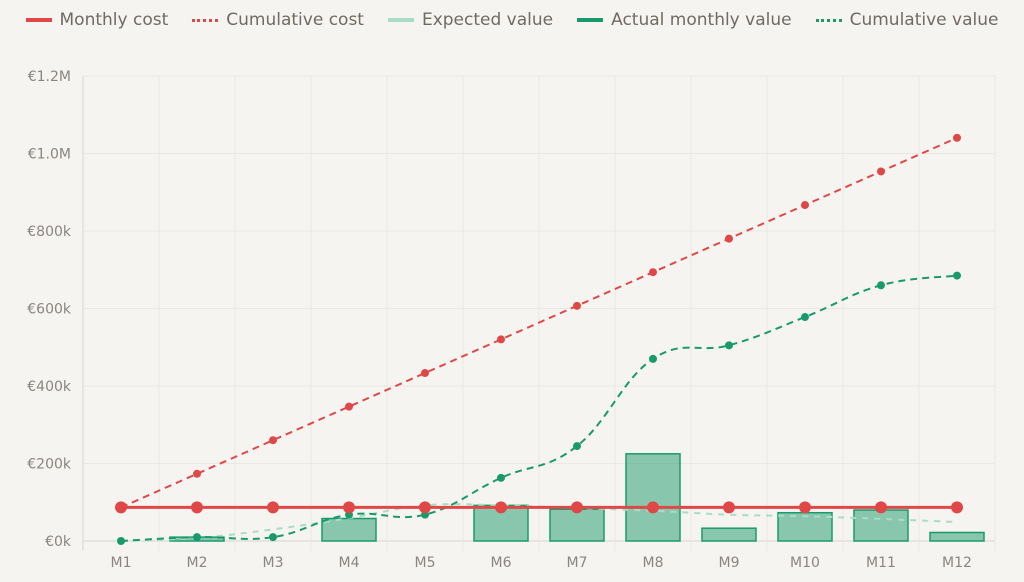 This screenshot has height=582, width=1024. I want to click on legend-item: Actual monthly value, so click(684, 20).